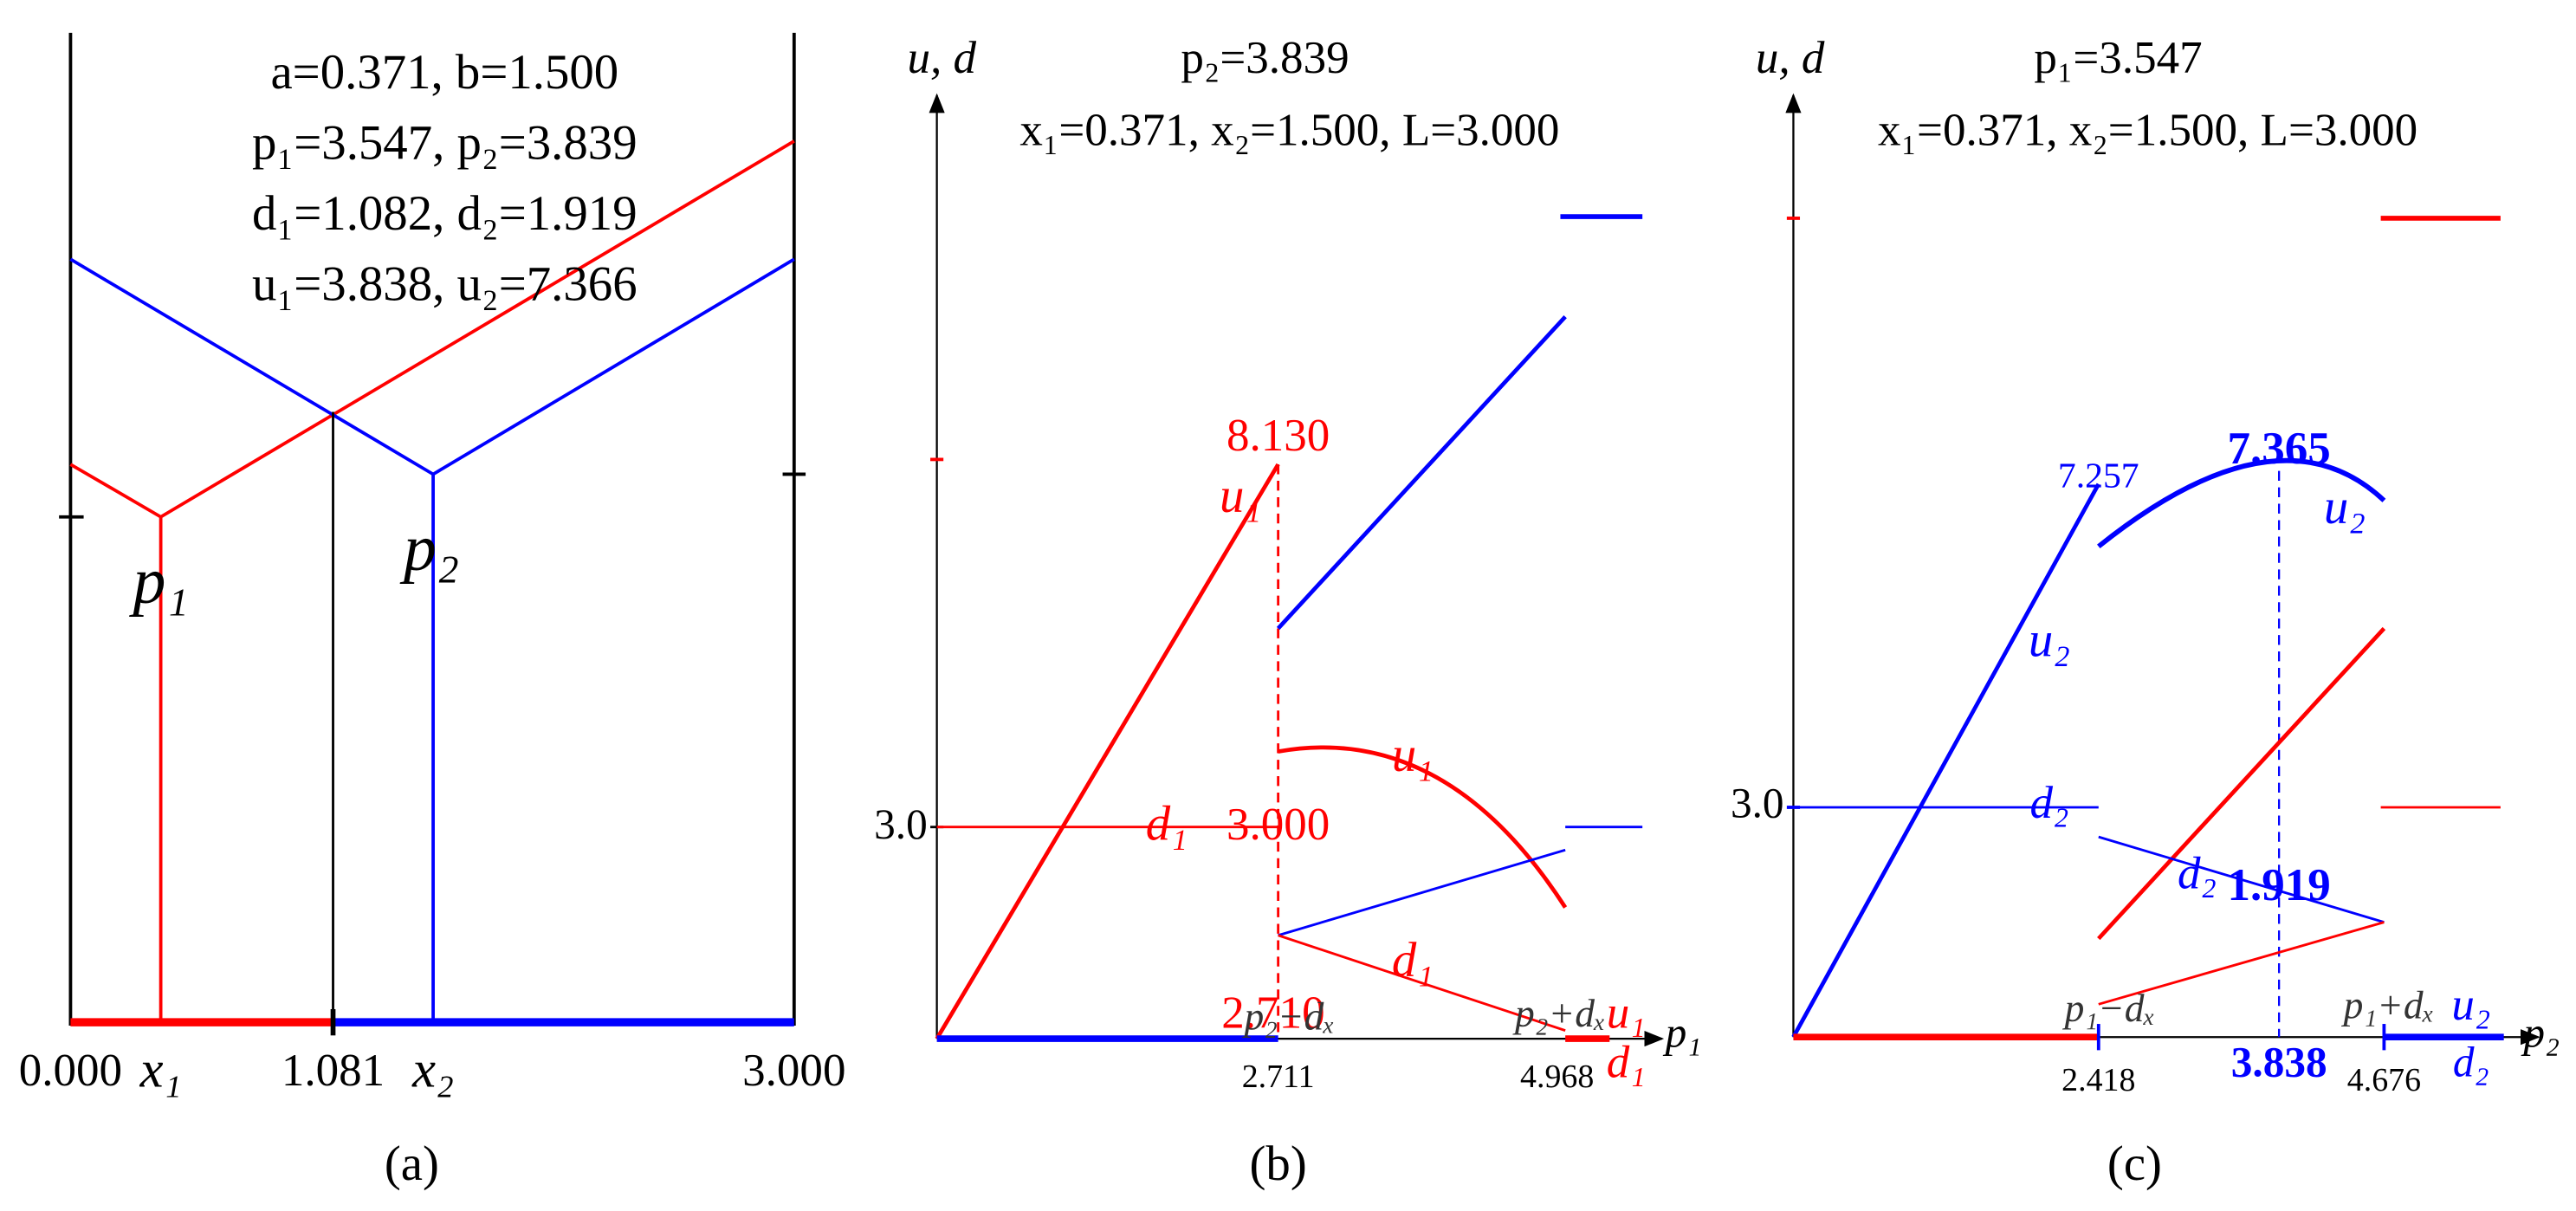  Describe the element at coordinates (1559, 1013) in the screenshot. I see `label: p₂+dₓ` at that location.